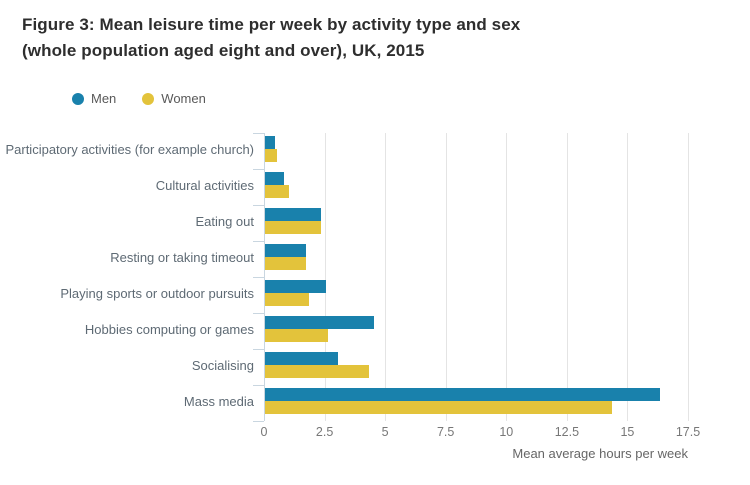 This screenshot has height=485, width=750. I want to click on gridline-x-2.5, so click(325, 277).